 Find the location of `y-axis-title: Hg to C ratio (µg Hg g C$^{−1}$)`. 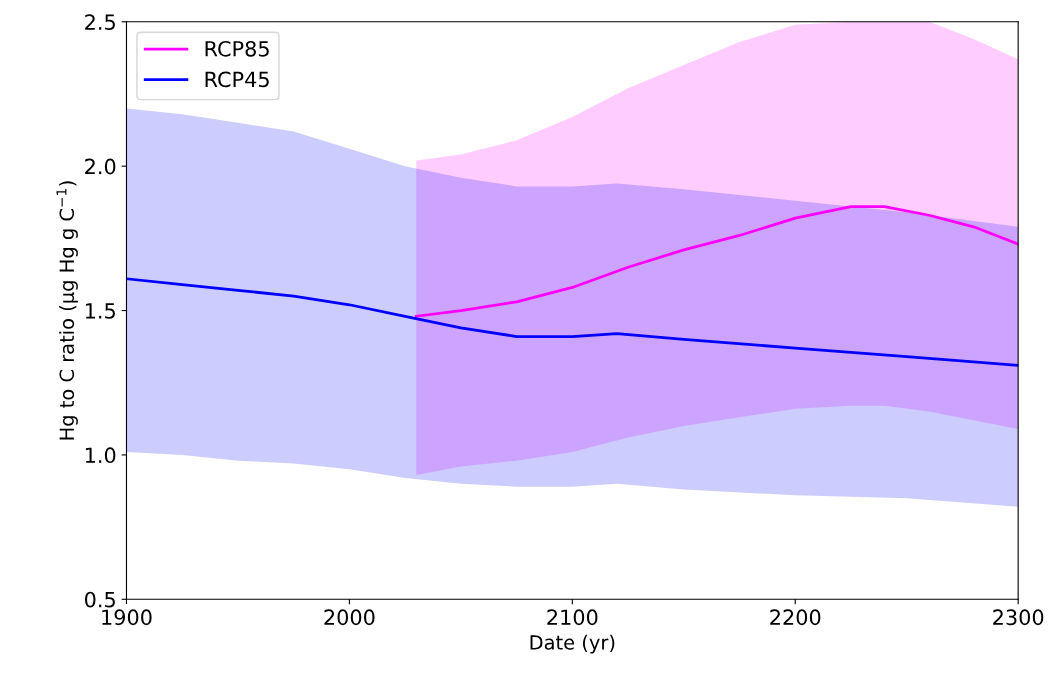

y-axis-title: Hg to C ratio (µg Hg g C$^{−1}$) is located at coordinates (67, 310).